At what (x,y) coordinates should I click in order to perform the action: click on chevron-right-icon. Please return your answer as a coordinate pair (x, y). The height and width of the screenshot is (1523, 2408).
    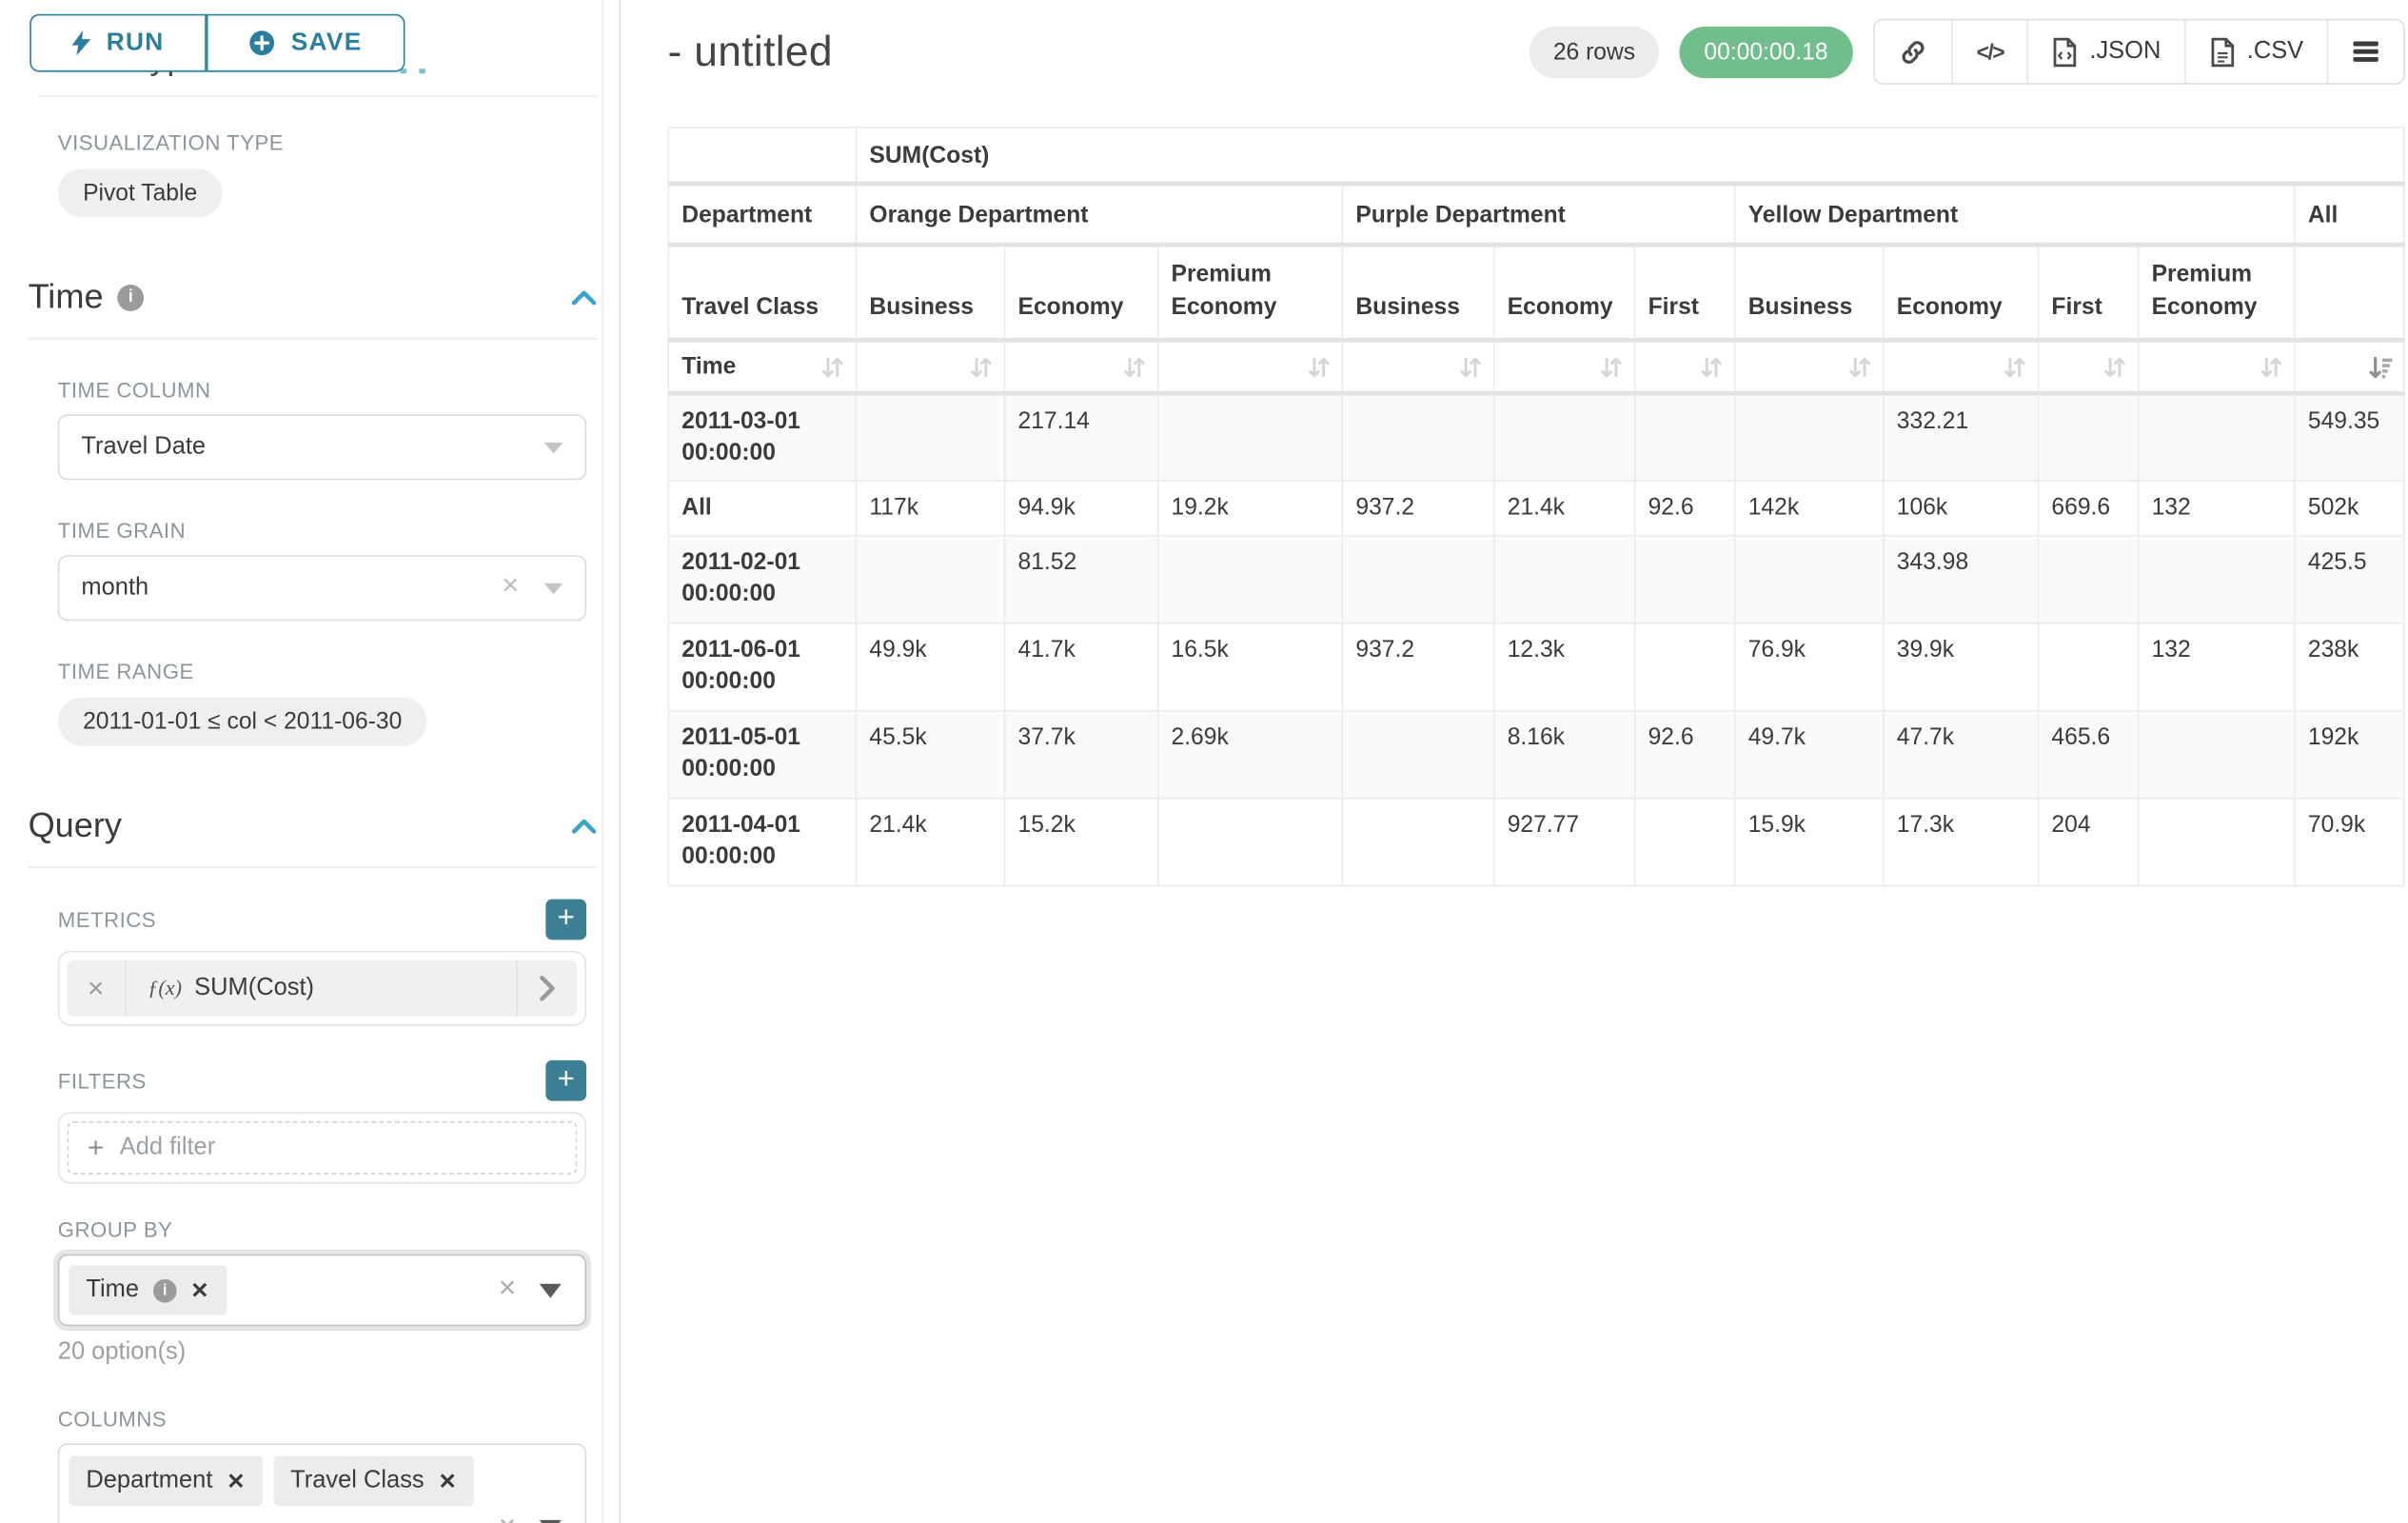
    Looking at the image, I should click on (546, 988).